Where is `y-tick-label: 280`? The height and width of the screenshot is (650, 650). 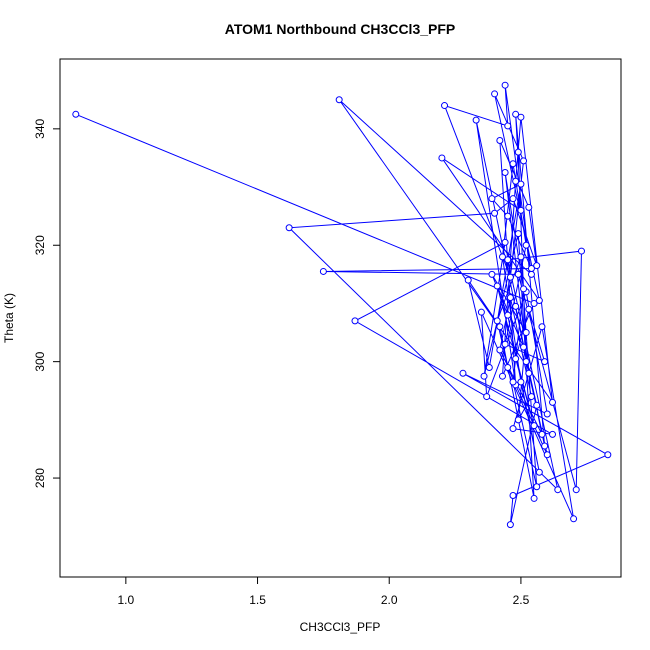 y-tick-label: 280 is located at coordinates (40, 478).